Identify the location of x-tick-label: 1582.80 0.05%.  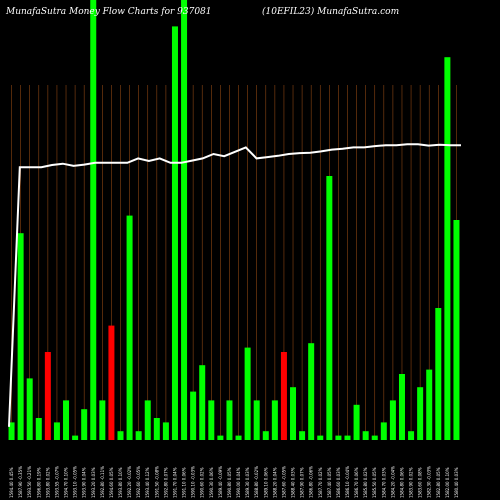
(438, 482).